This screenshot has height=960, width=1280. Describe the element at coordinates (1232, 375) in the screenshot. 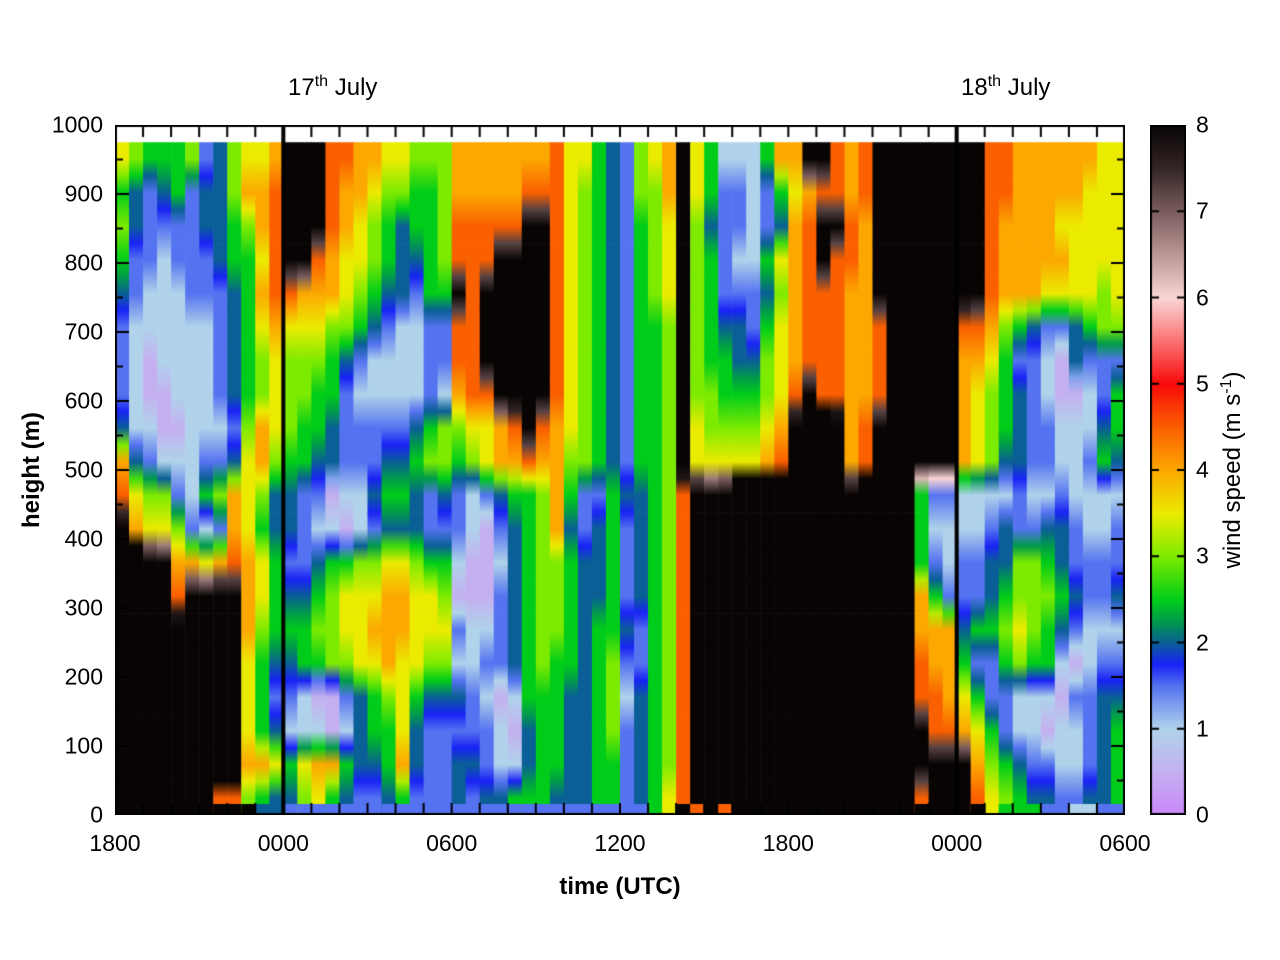

I see `colorbar-title-close: )` at that location.